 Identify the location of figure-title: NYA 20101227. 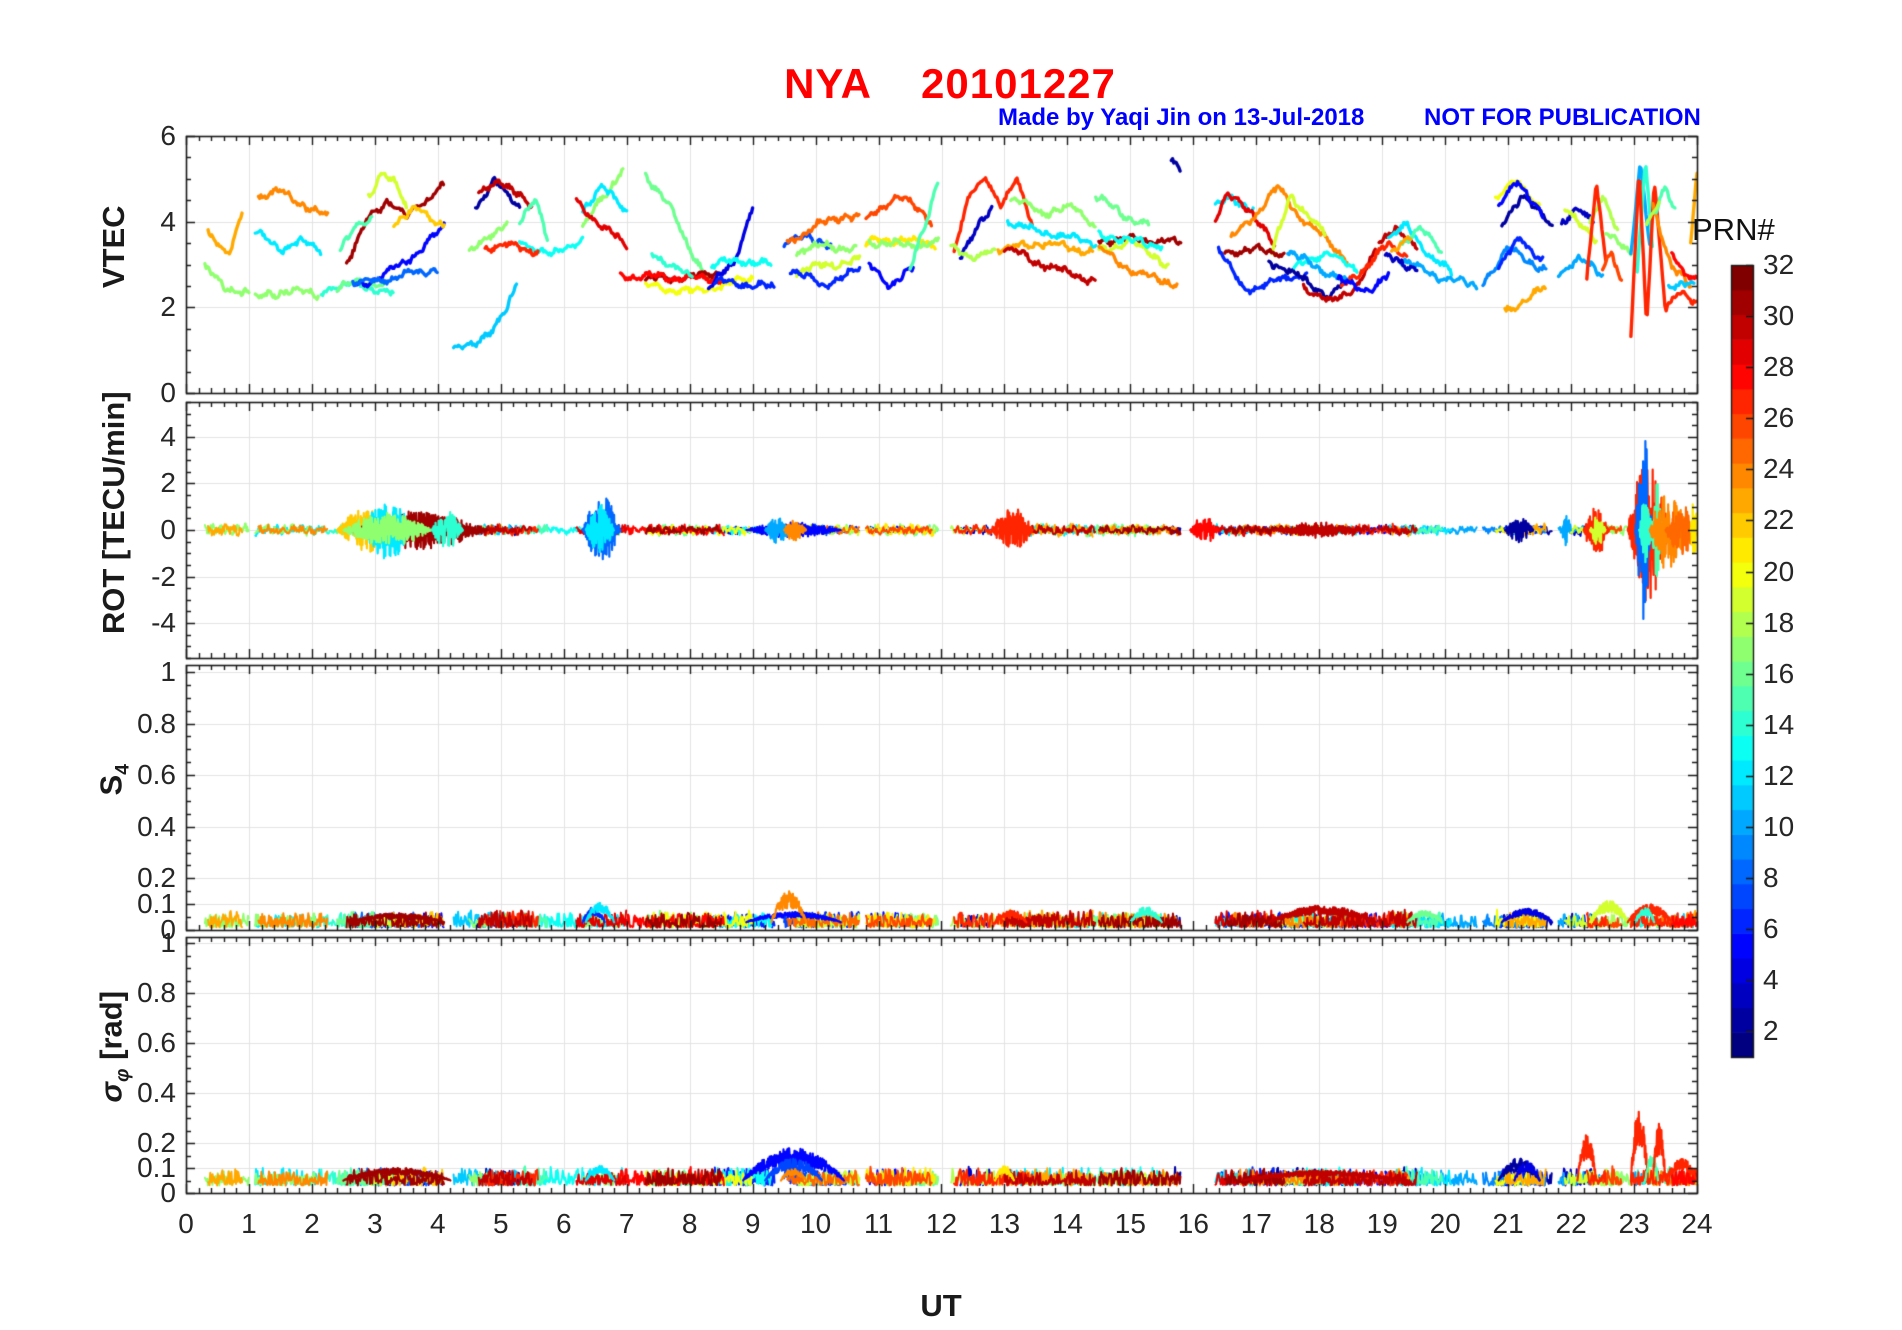
(950, 83).